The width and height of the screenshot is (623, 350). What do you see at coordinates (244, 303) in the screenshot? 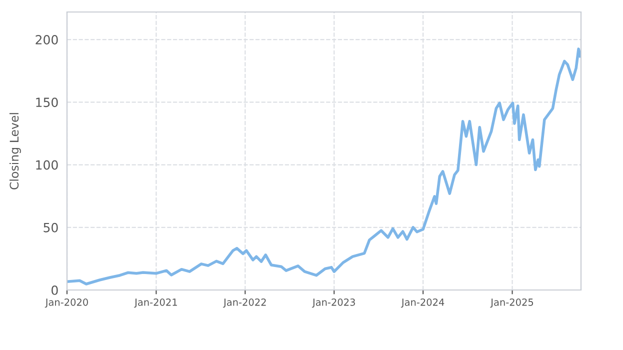
I see `x-tick-label: Jan-2022` at bounding box center [244, 303].